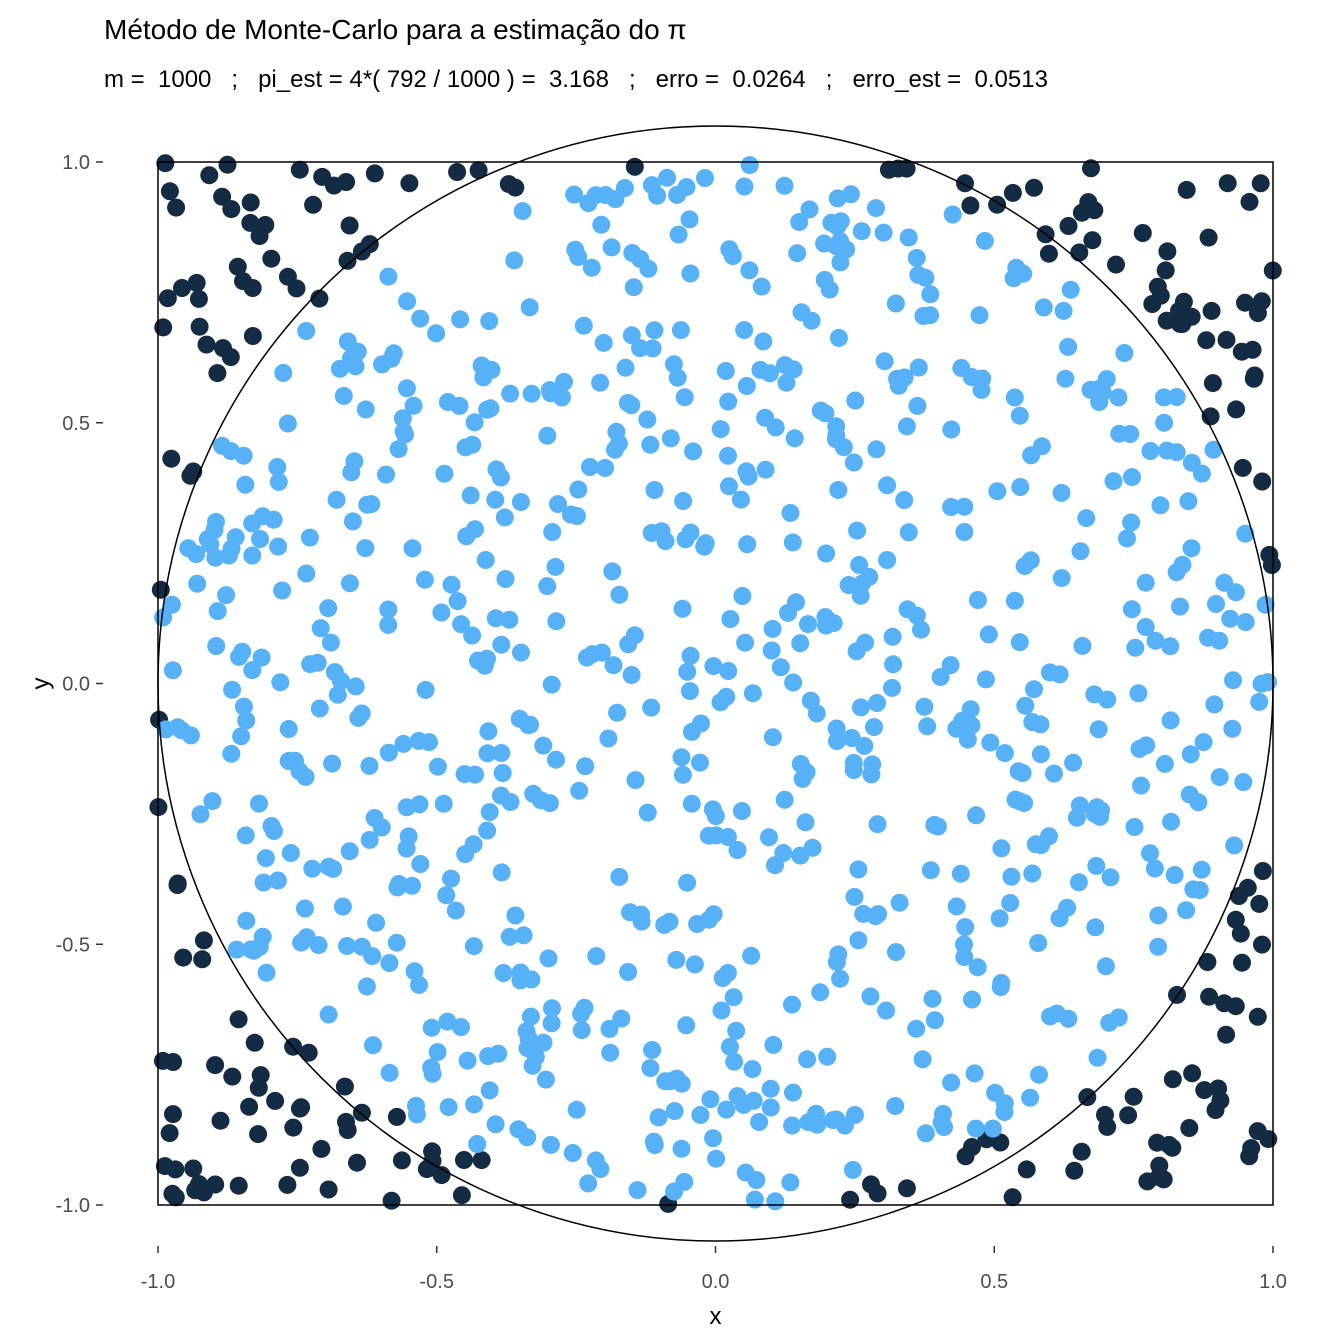 This screenshot has height=1344, width=1344. I want to click on y-tick-label: 1.0, so click(76, 163).